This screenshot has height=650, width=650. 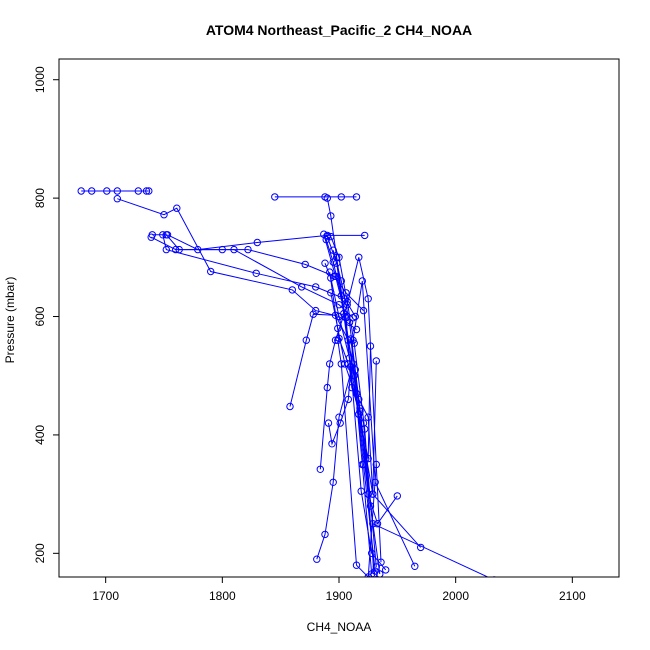 I want to click on y-axis-label: Pressure (mbar), so click(x=10, y=320).